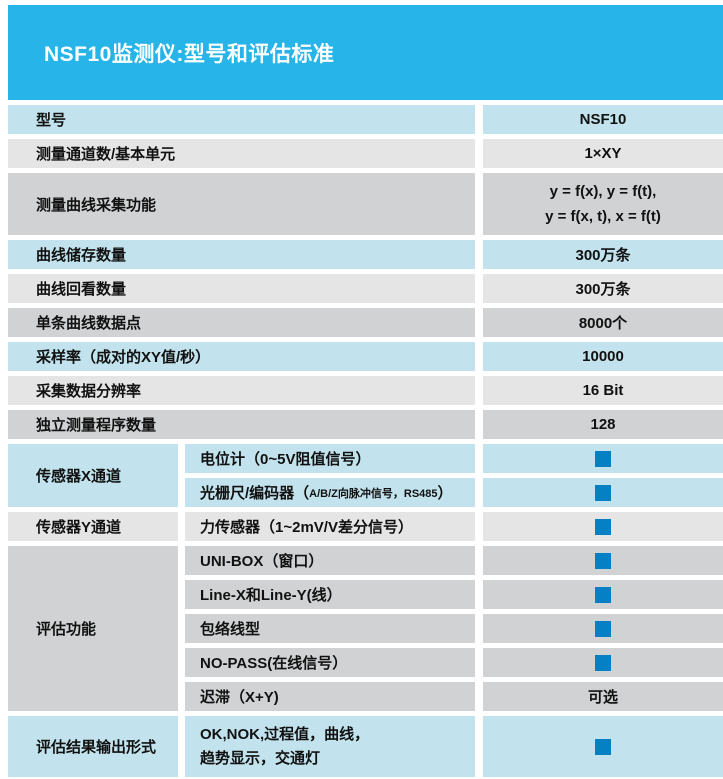 This screenshot has width=723, height=779. Describe the element at coordinates (365, 52) in the screenshot. I see `title-bar: NSF10监测仪:型号和评估标准` at that location.